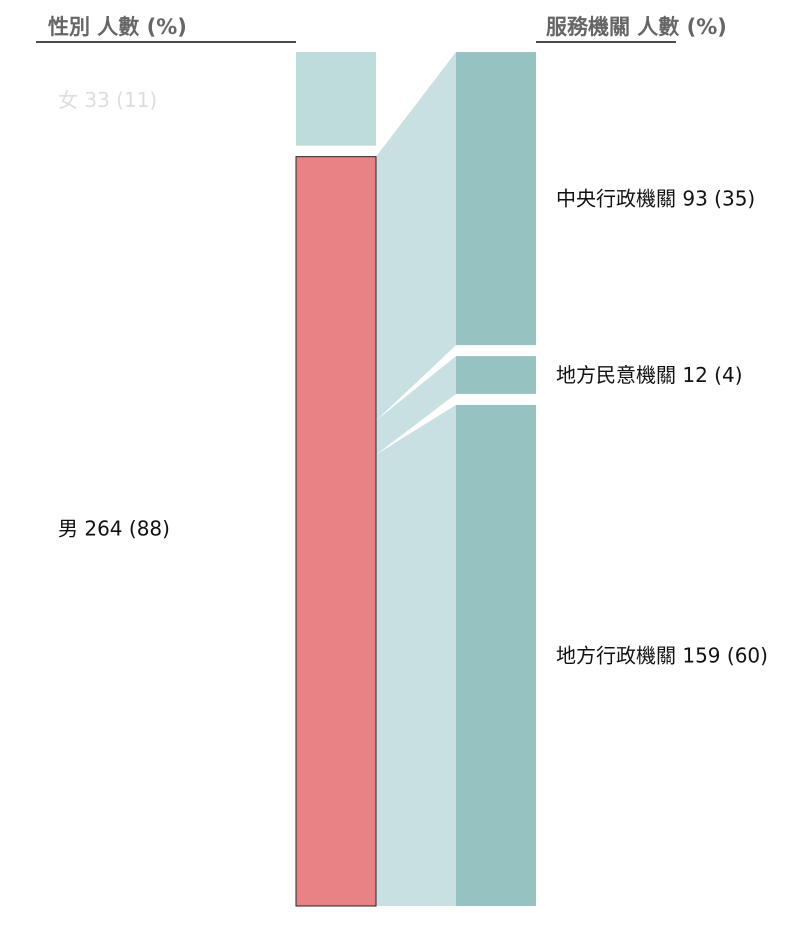 This screenshot has width=812, height=926. What do you see at coordinates (655, 199) in the screenshot?
I see `right-node-label: 中央行政機關 93 (35)` at bounding box center [655, 199].